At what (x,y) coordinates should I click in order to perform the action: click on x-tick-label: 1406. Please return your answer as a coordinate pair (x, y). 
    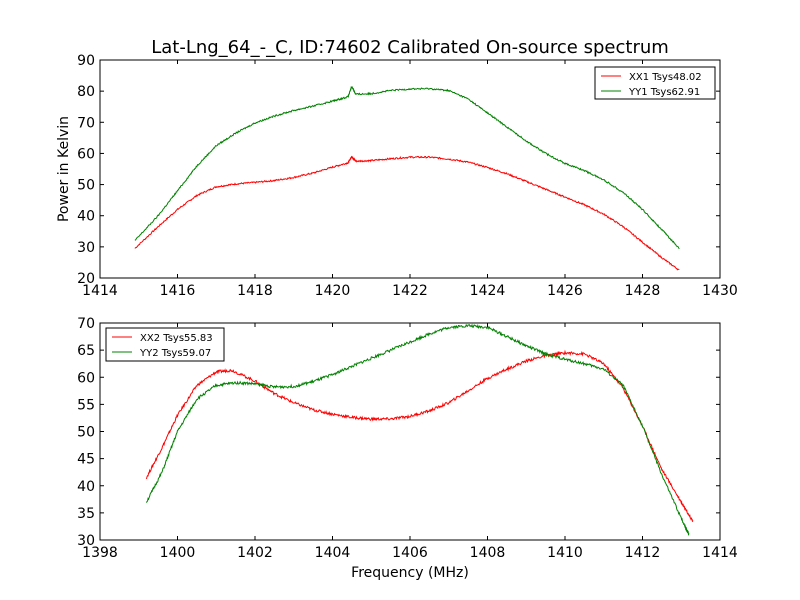
    Looking at the image, I should click on (410, 553).